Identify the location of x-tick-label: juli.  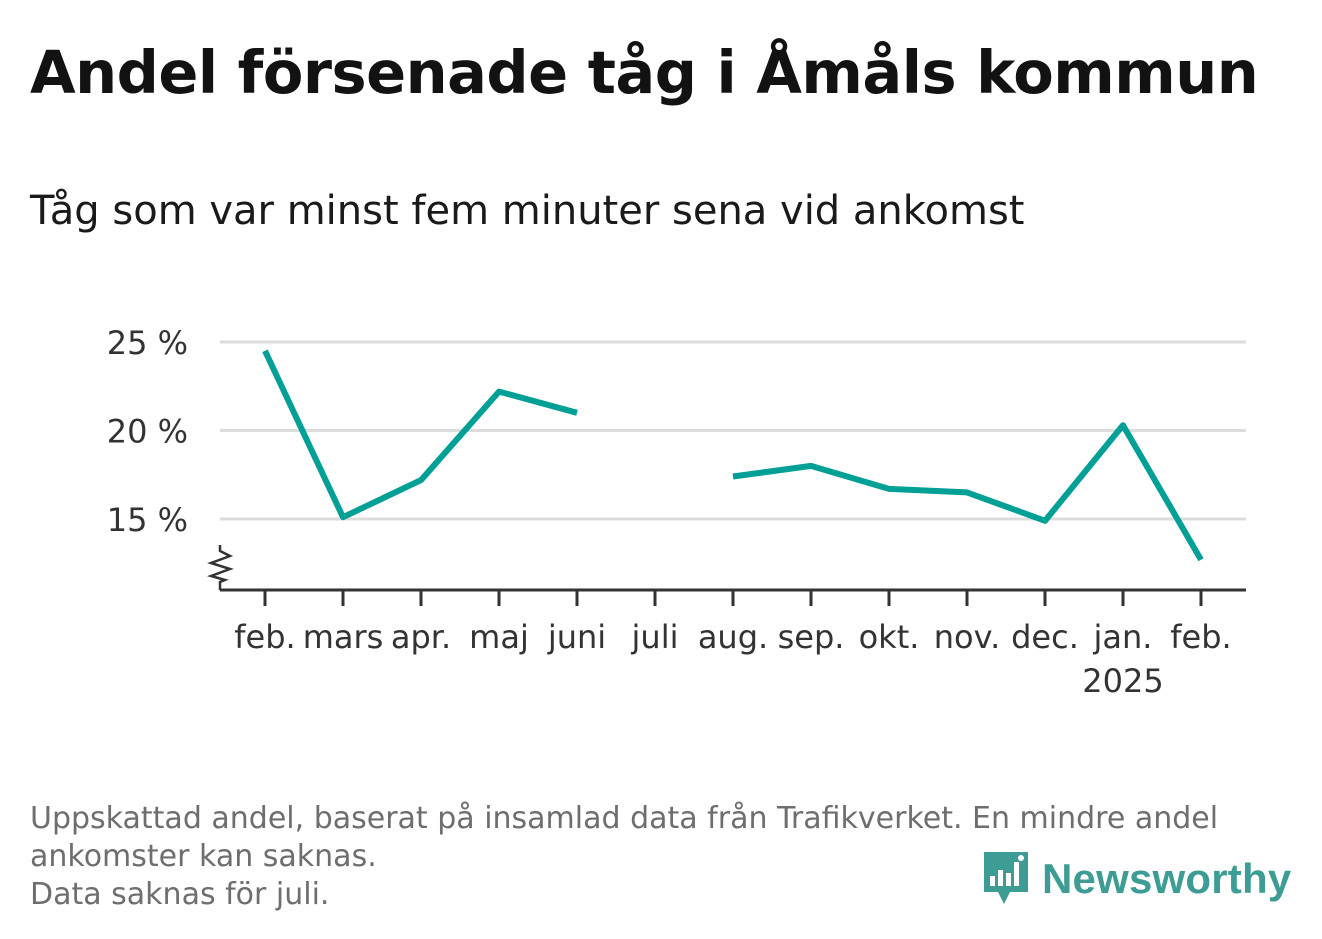
(655, 637).